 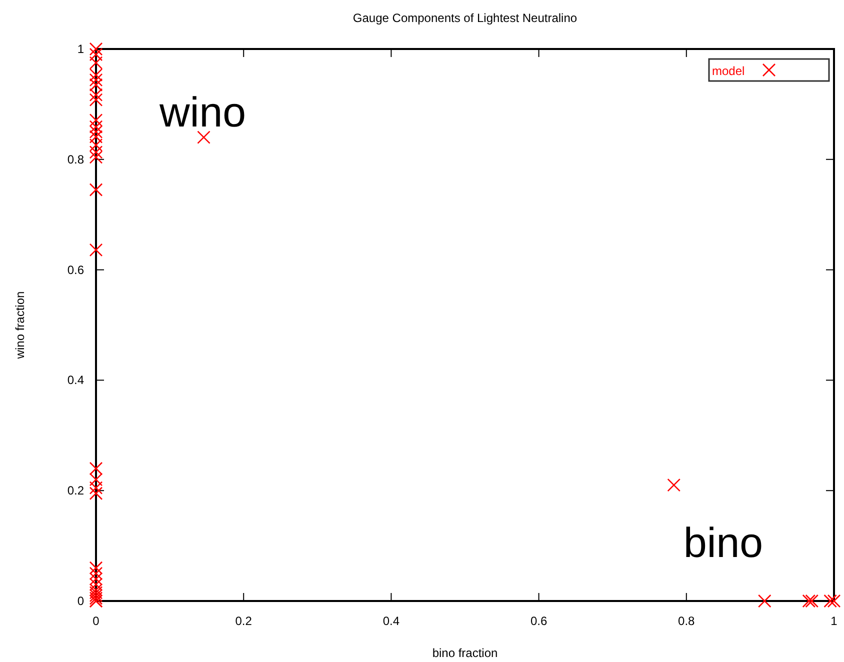 What do you see at coordinates (687, 621) in the screenshot?
I see `x-tick-label: 0.8` at bounding box center [687, 621].